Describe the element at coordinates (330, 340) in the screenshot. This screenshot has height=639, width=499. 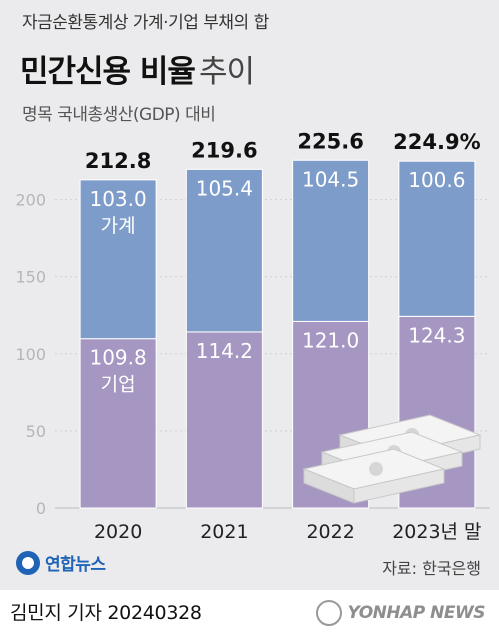
I see `segment-value-label: 121.0` at that location.